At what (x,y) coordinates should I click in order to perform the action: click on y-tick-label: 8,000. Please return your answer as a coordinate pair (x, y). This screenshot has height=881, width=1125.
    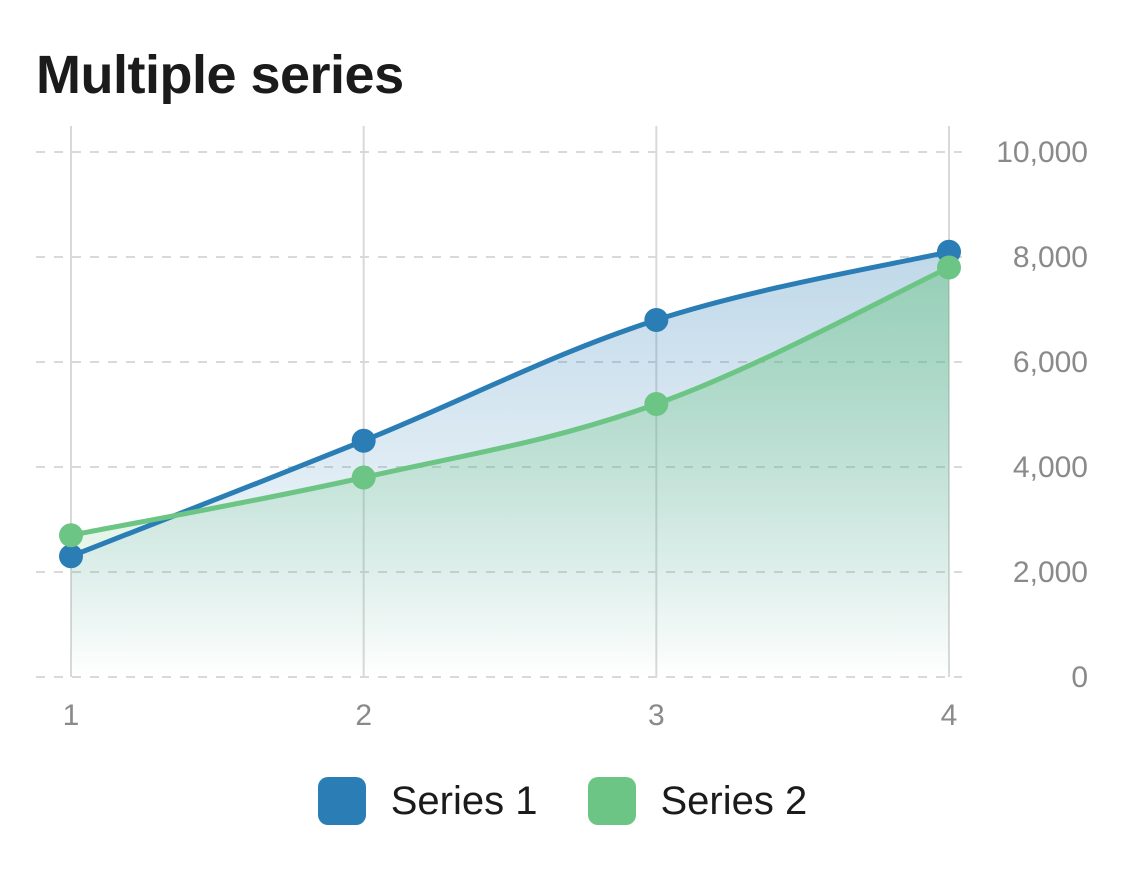
    Looking at the image, I should click on (1050, 257).